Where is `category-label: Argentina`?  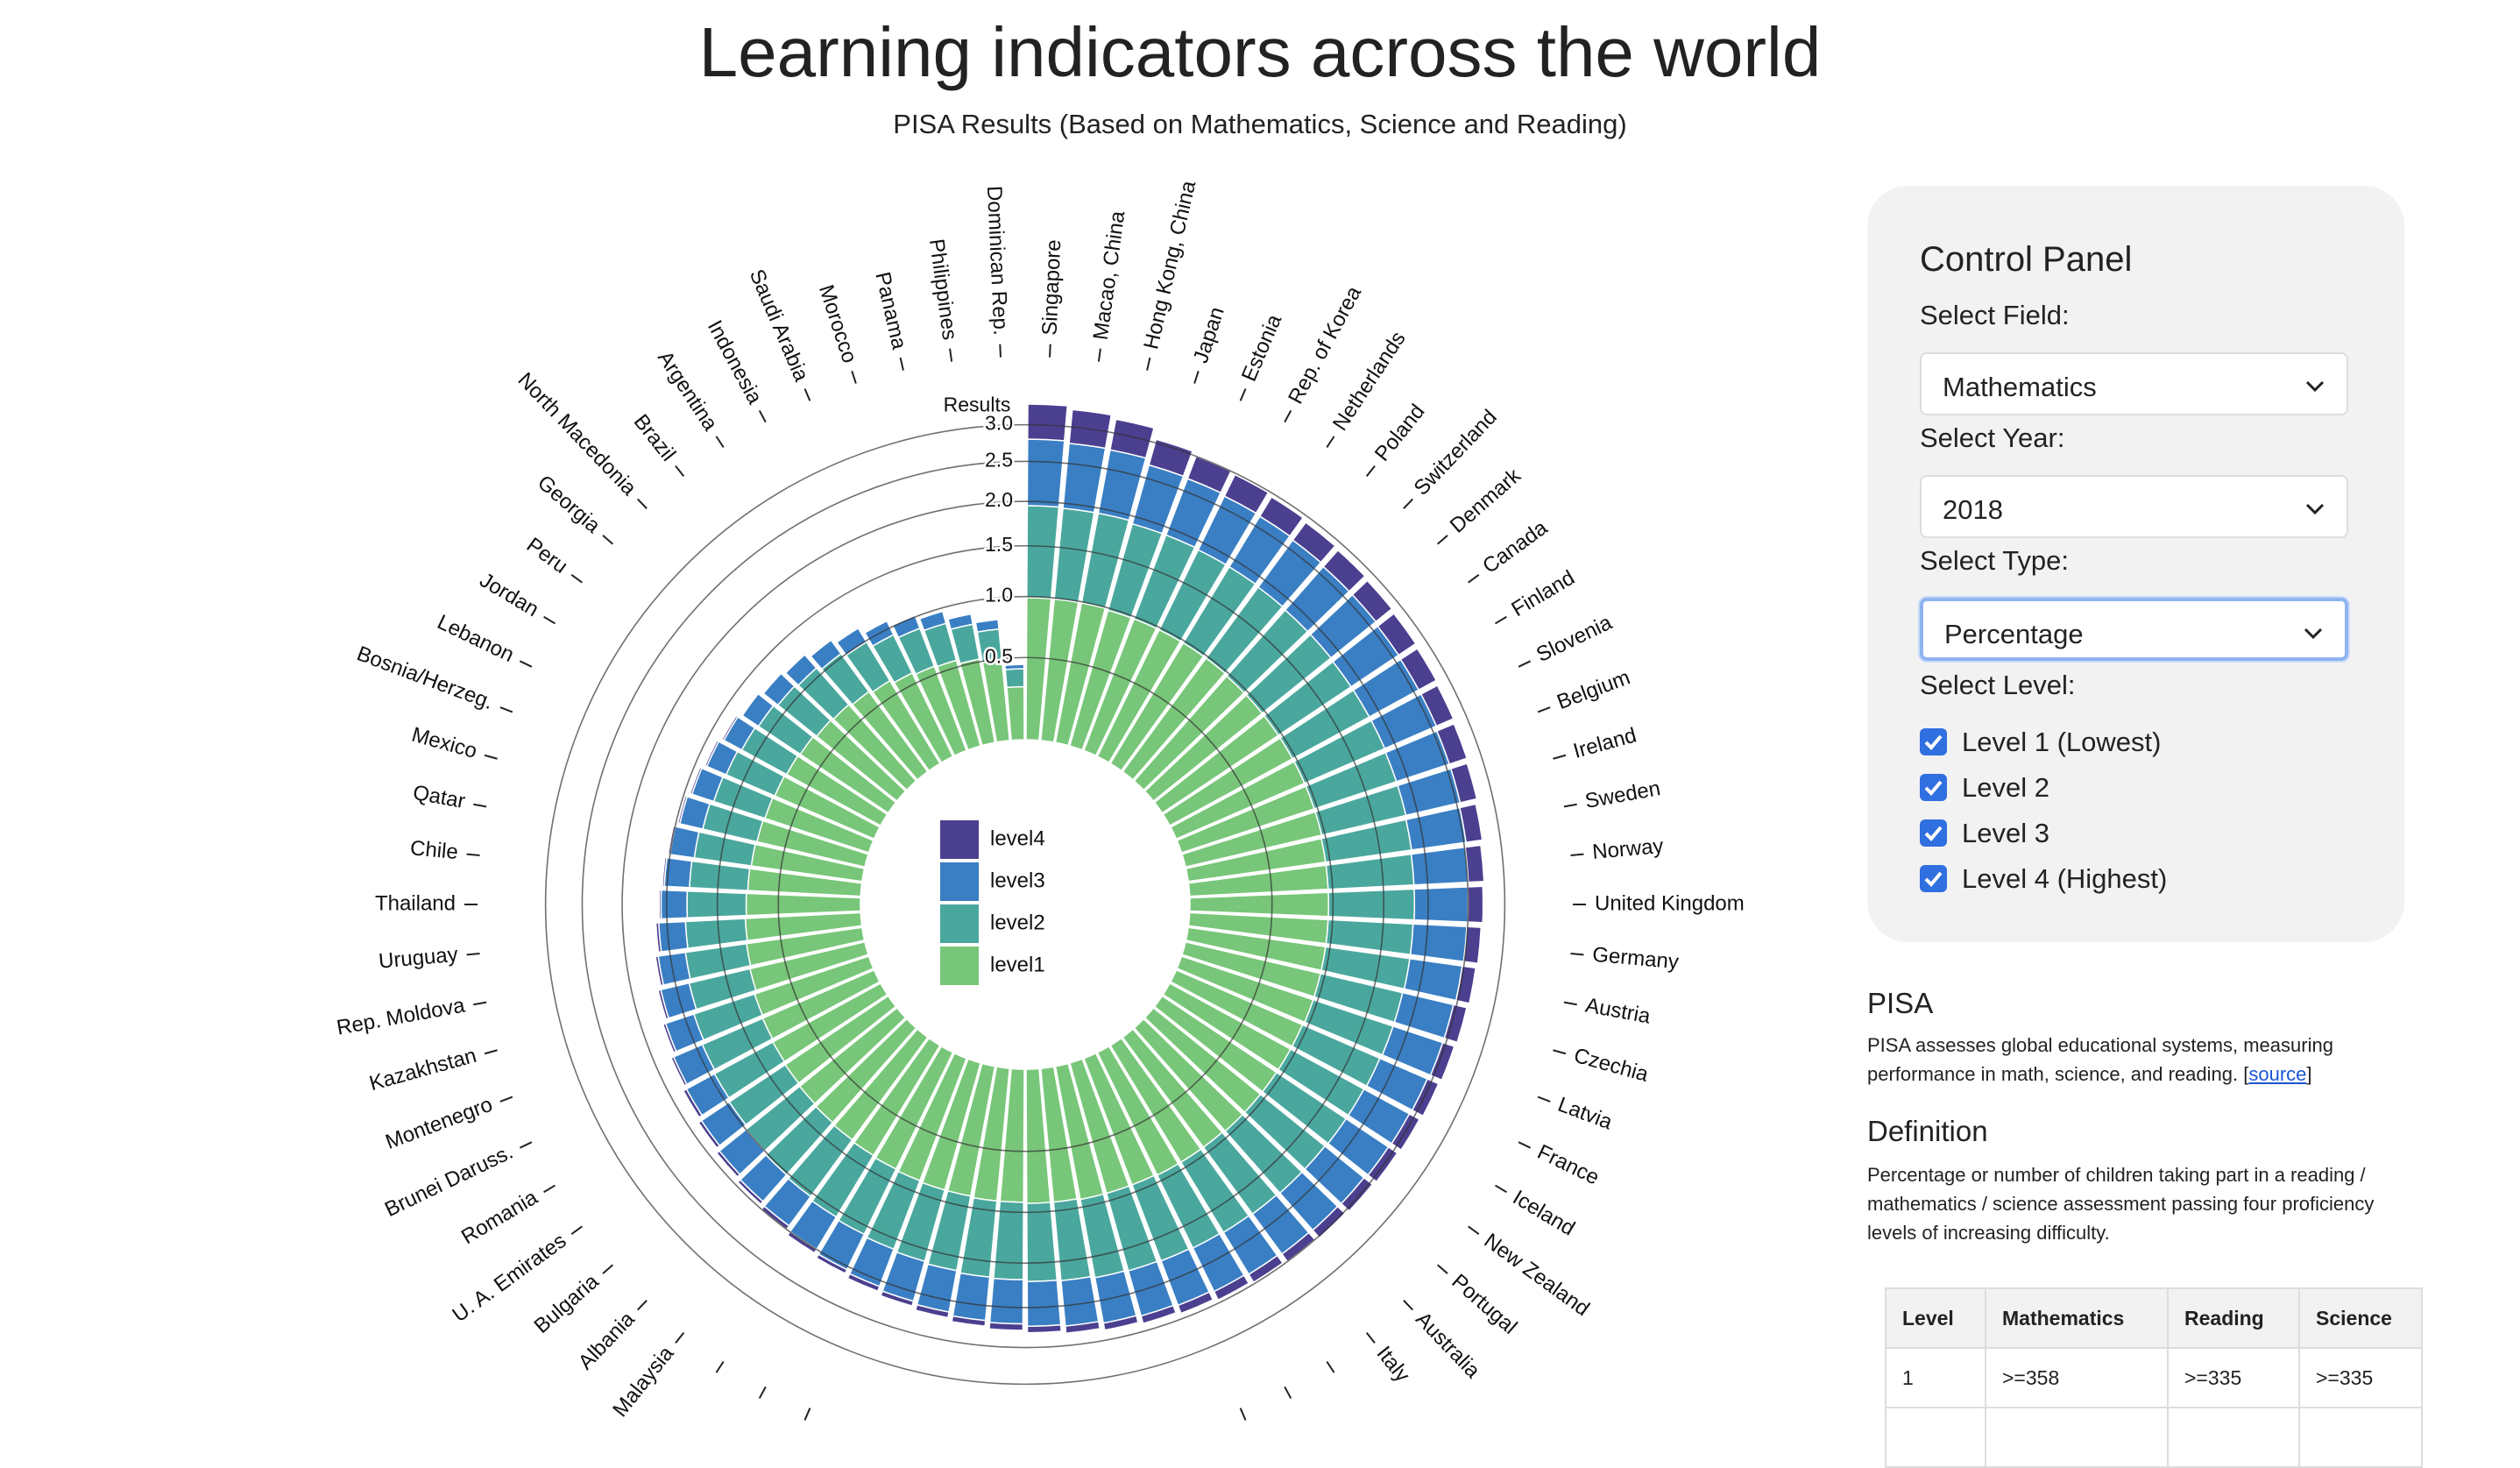 category-label: Argentina is located at coordinates (687, 391).